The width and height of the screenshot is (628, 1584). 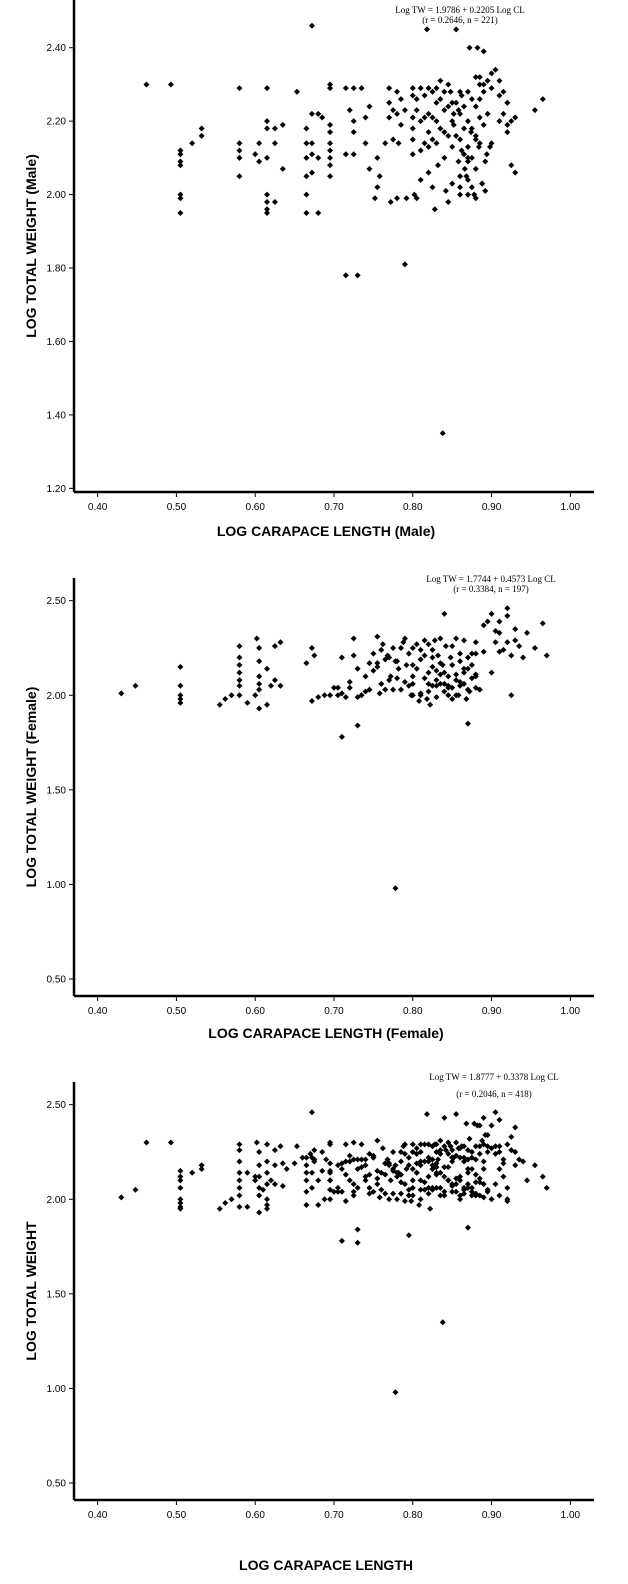 What do you see at coordinates (57, 269) in the screenshot?
I see `y-tick-label: 1.80` at bounding box center [57, 269].